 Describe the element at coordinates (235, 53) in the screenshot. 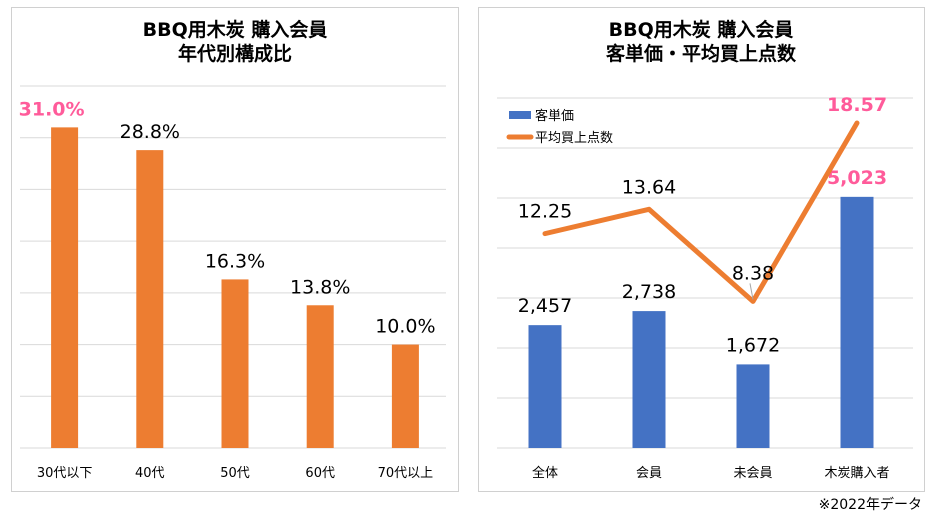

I see `chart-title: 年代別構成比` at that location.